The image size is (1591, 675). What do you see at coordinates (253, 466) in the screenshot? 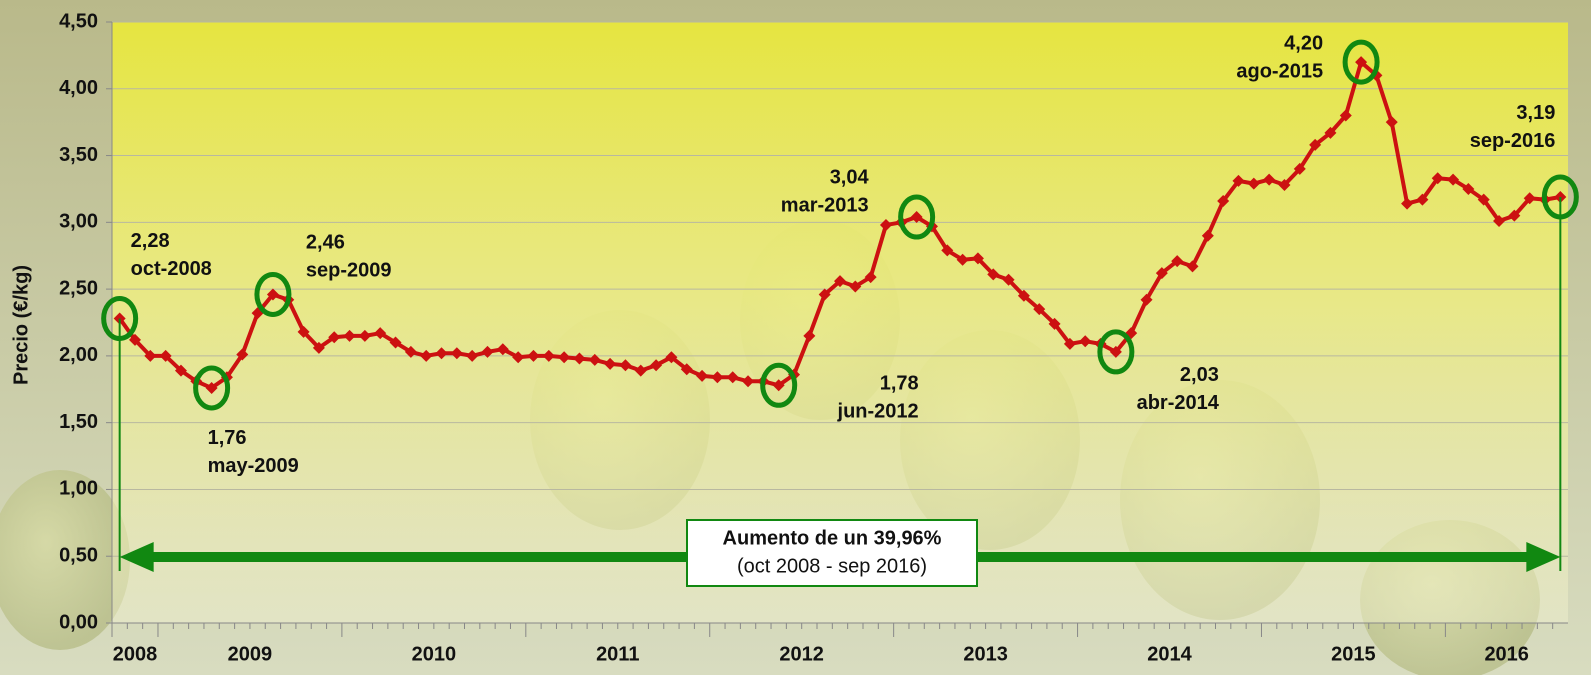
I see `annotation-date: may-2009` at bounding box center [253, 466].